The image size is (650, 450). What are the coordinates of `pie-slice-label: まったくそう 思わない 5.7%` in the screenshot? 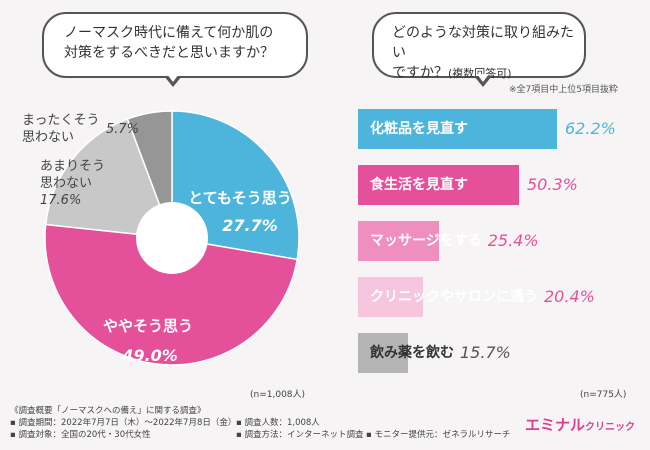 It's located at (81, 129).